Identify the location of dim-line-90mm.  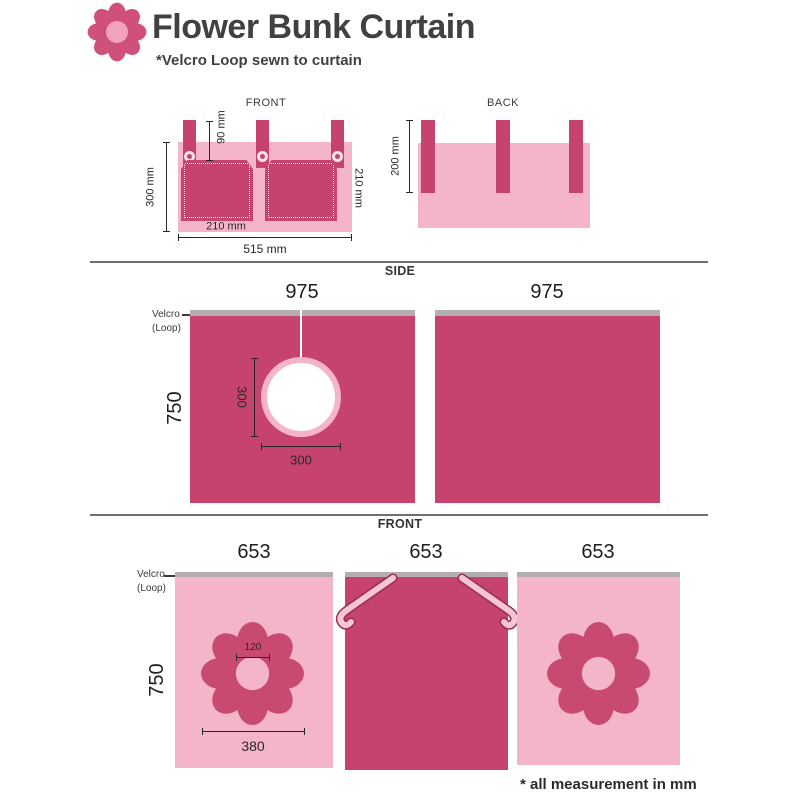
(209, 141).